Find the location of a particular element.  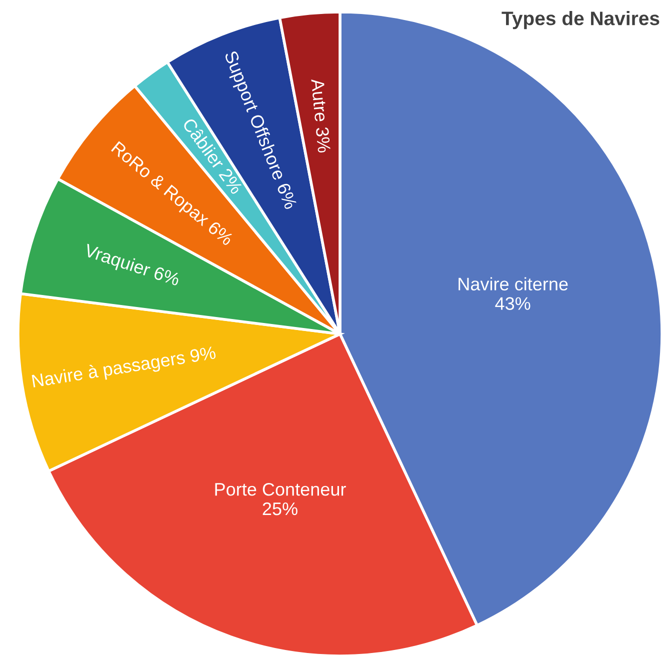

slice-label: Autre 3% is located at coordinates (321, 115).